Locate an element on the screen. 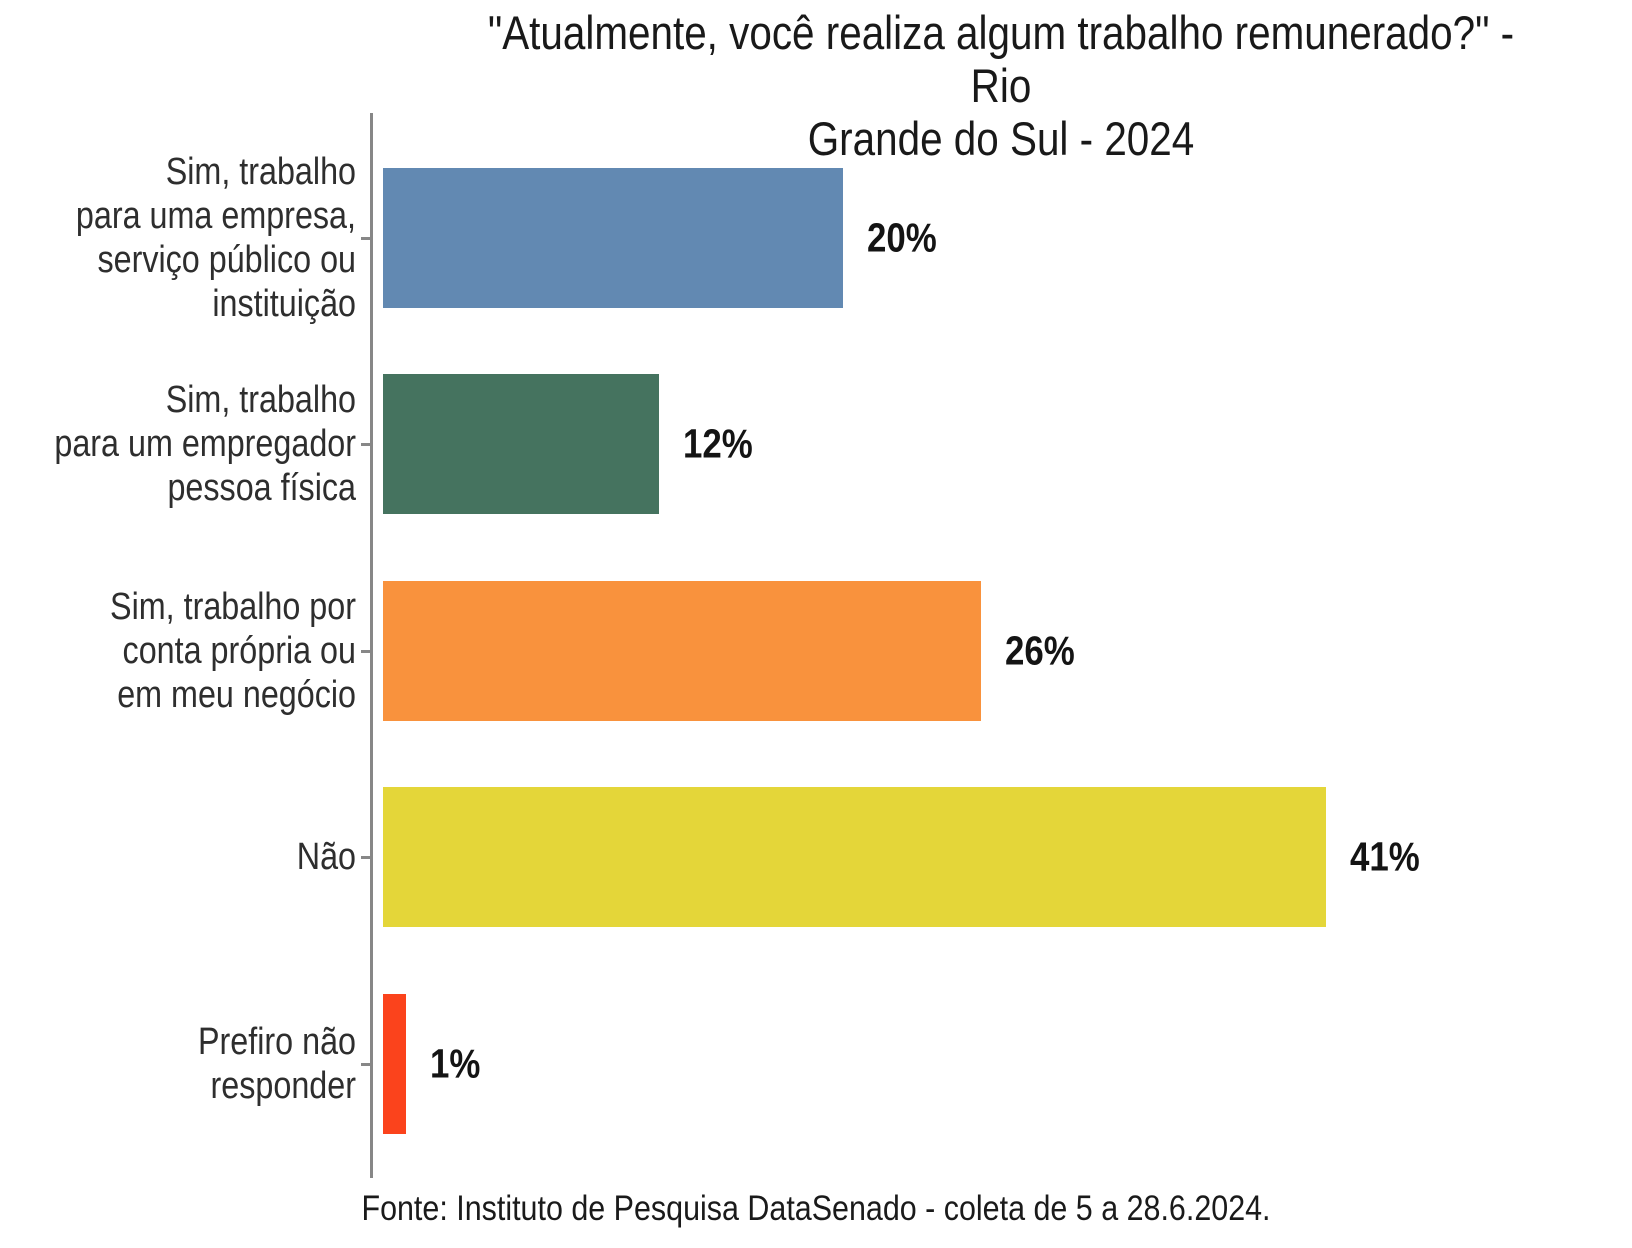  value-label: 1% is located at coordinates (455, 1063).